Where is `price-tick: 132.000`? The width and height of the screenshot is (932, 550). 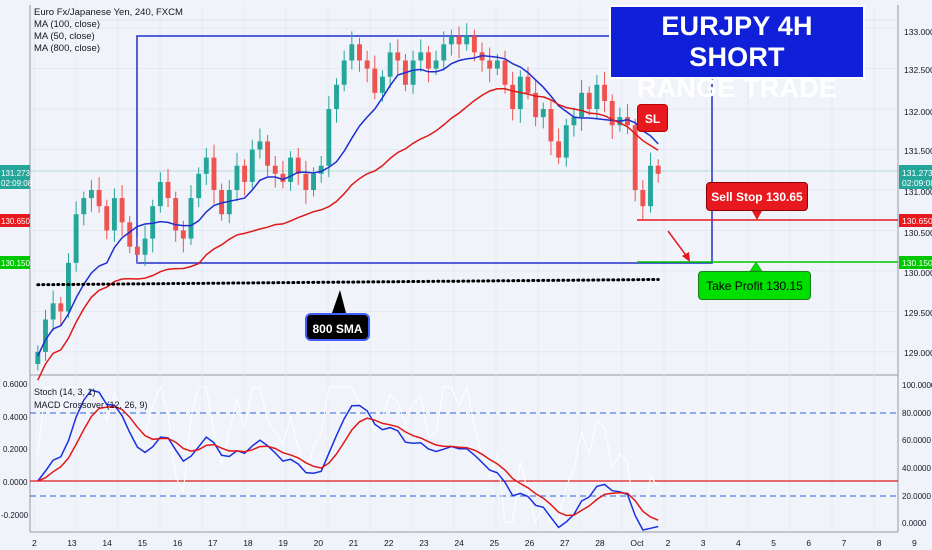 price-tick: 132.000 is located at coordinates (918, 112).